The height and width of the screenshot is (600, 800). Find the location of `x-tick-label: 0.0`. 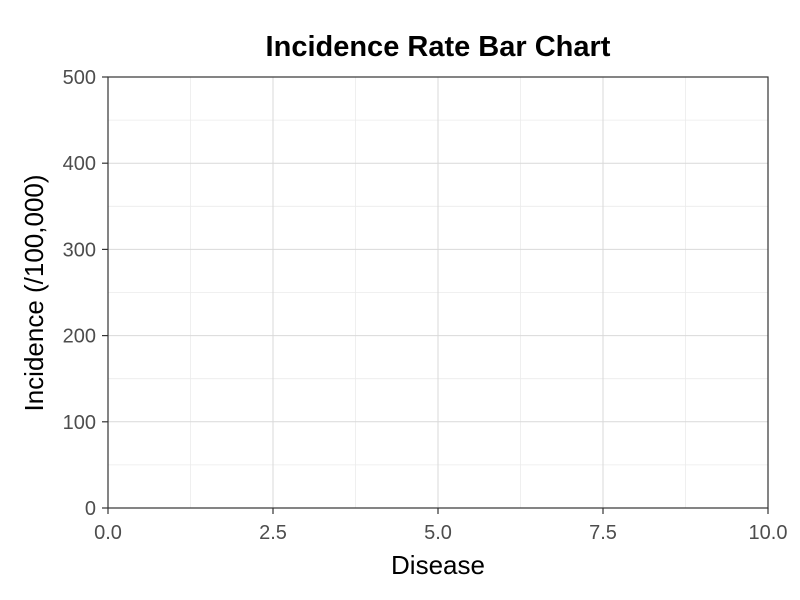

x-tick-label: 0.0 is located at coordinates (108, 533).